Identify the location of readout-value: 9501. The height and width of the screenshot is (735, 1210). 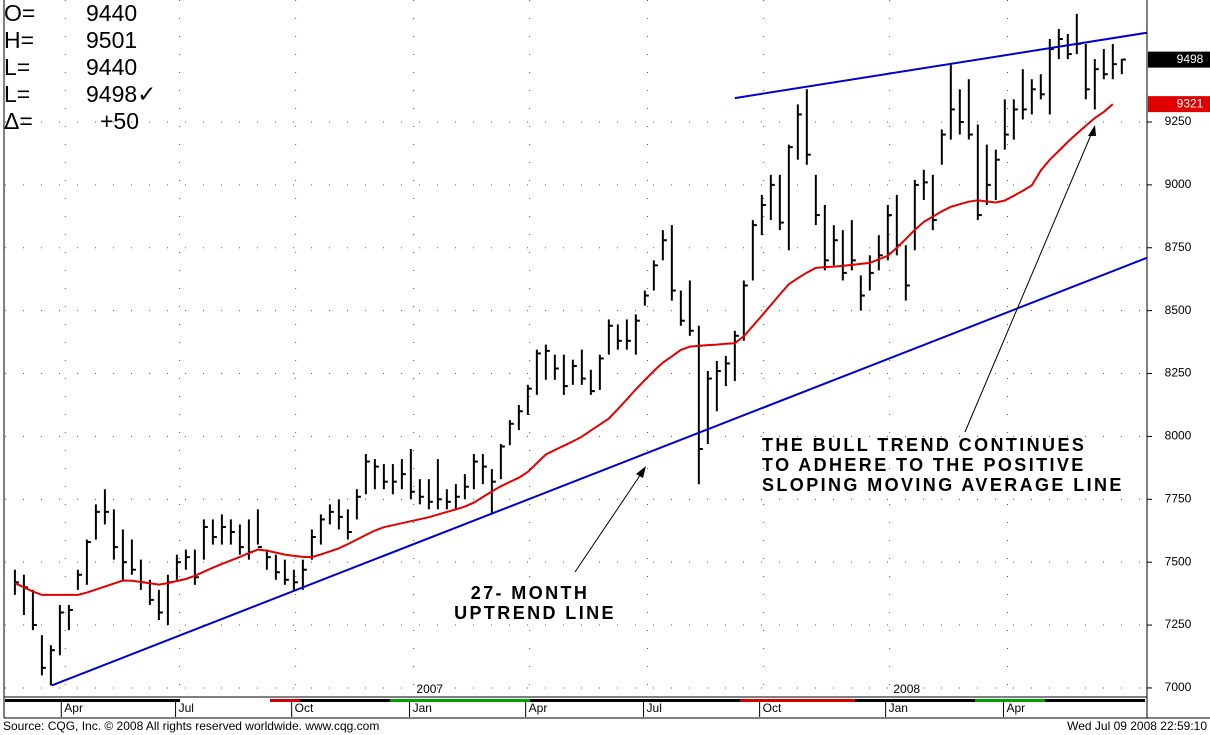
(111, 40).